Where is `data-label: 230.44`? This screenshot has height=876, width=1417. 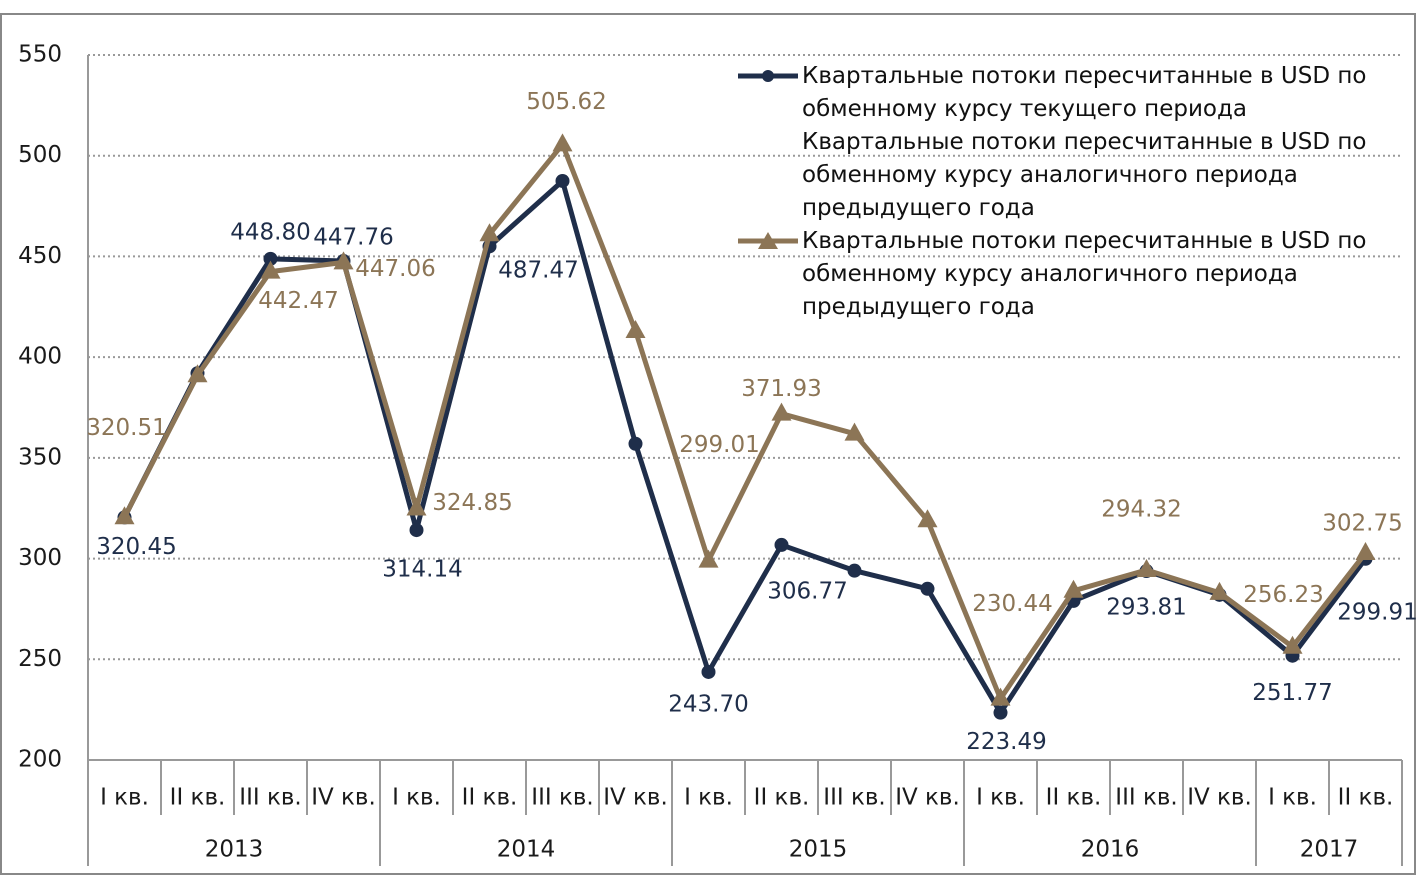 data-label: 230.44 is located at coordinates (1012, 604).